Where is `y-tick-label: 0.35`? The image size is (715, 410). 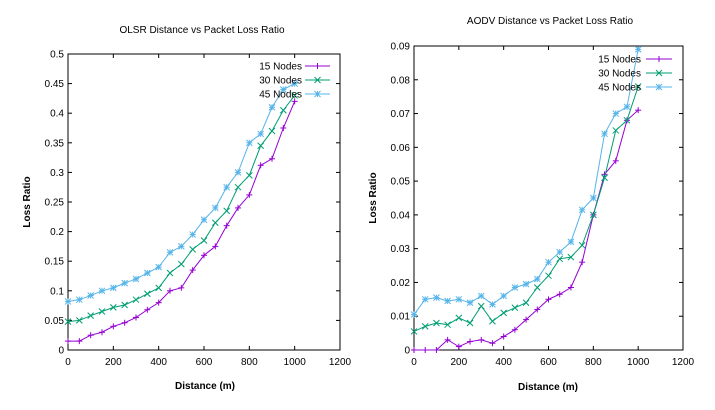
y-tick-label: 0.35 is located at coordinates (55, 143).